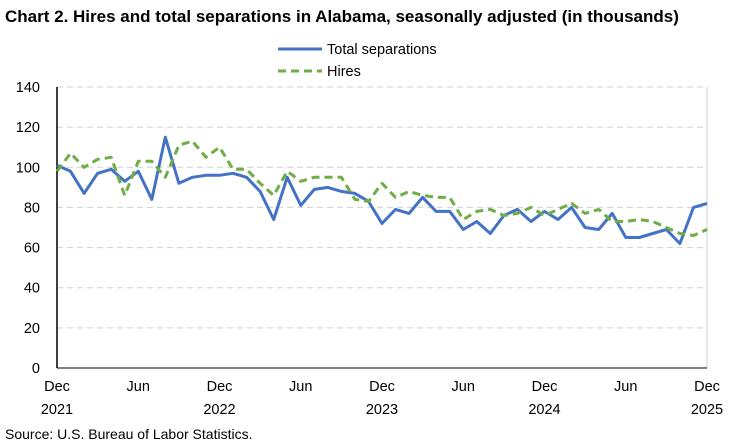 Image resolution: width=750 pixels, height=447 pixels. I want to click on x-tick-year: 2021, so click(57, 410).